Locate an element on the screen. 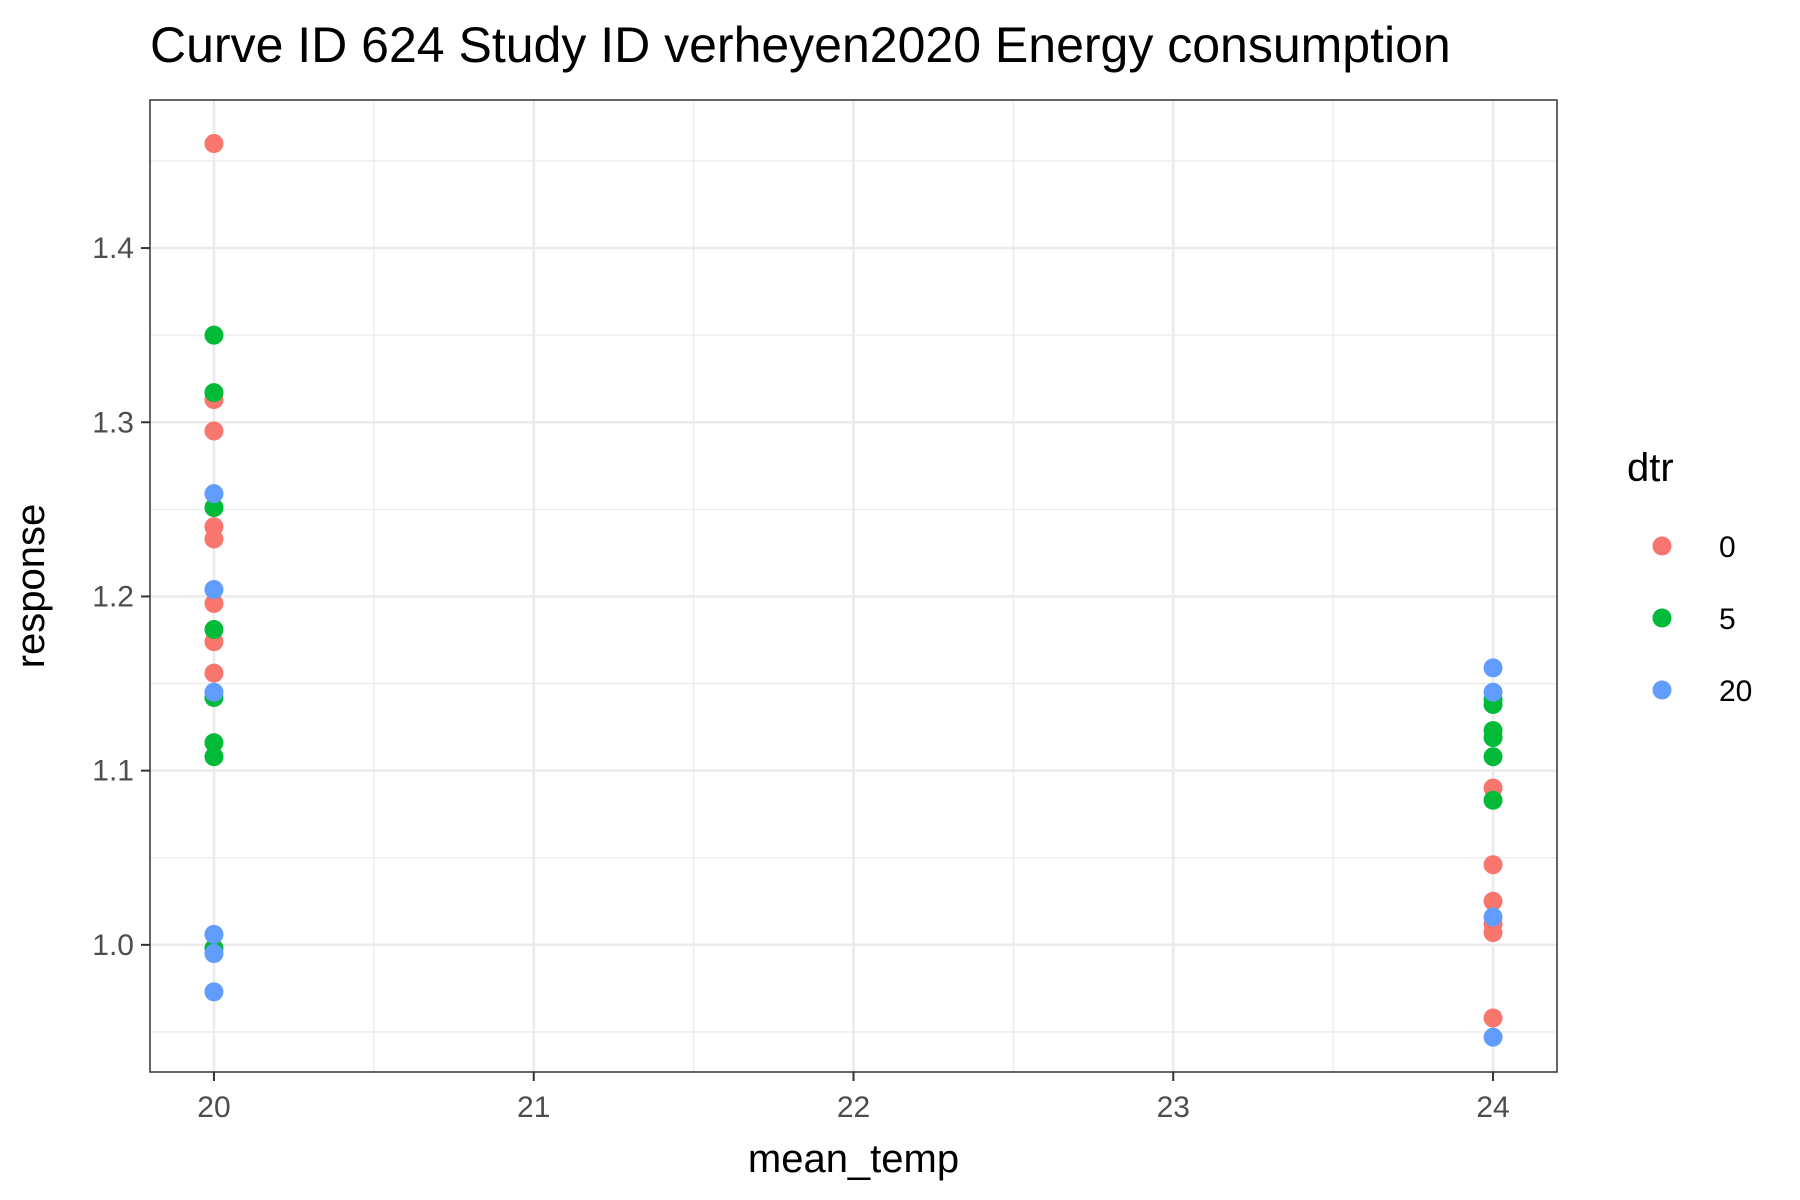 The height and width of the screenshot is (1200, 1800). legend: dtr 0 5 20 is located at coordinates (1689, 577).